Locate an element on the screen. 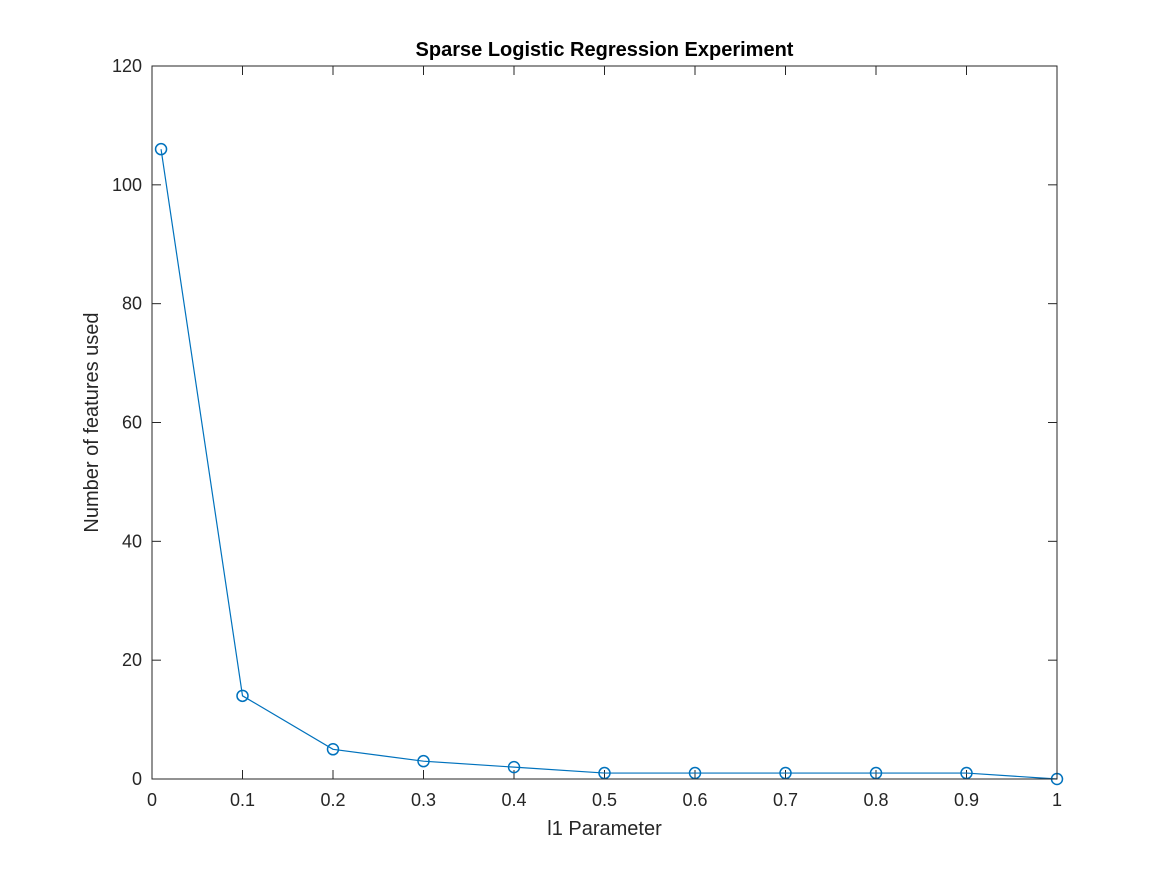  y-tick-label: 0 is located at coordinates (137, 779).